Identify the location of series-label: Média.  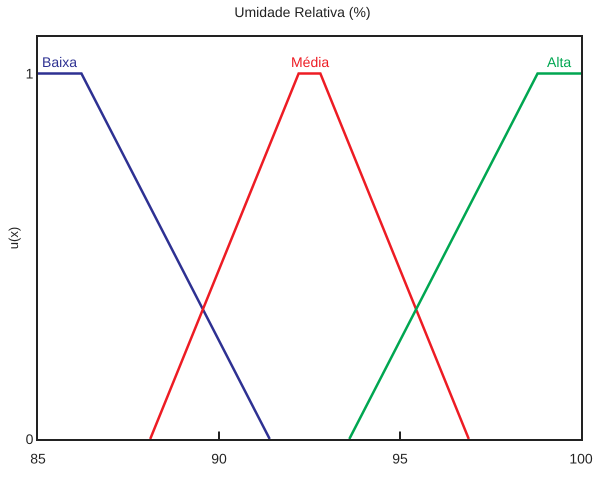
(310, 62).